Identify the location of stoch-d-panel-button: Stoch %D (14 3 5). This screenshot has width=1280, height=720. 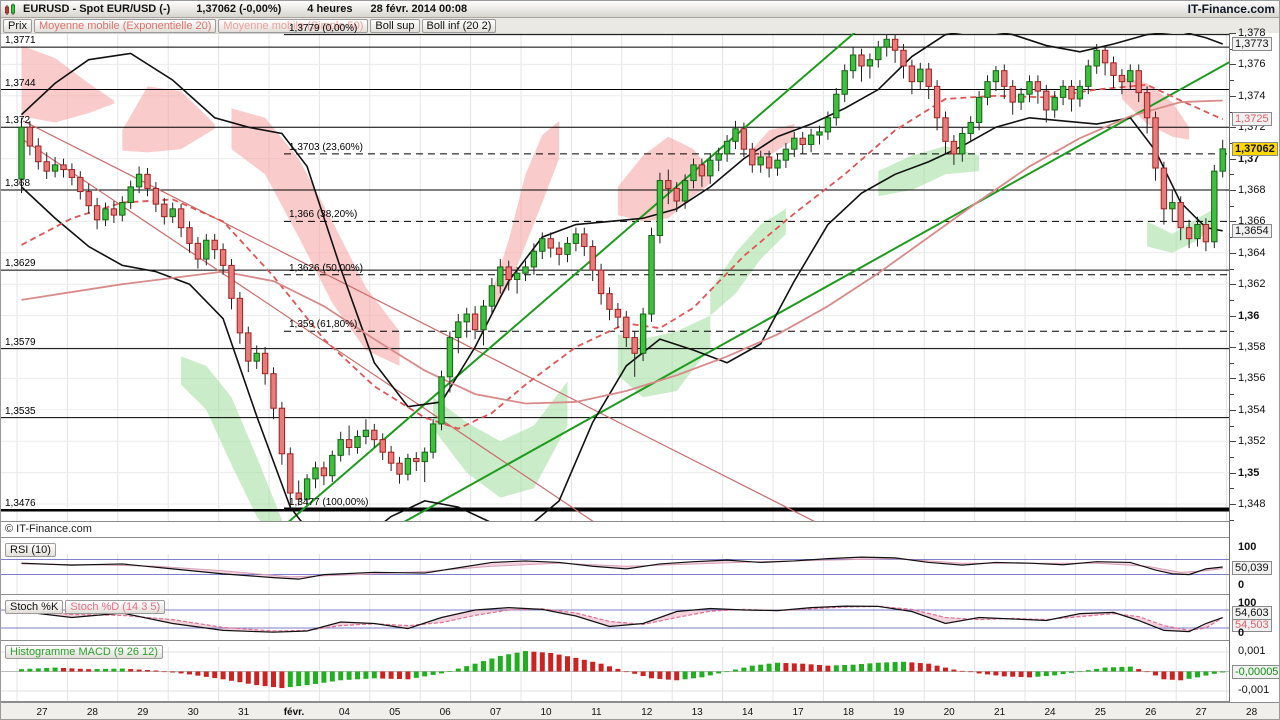
(115, 607).